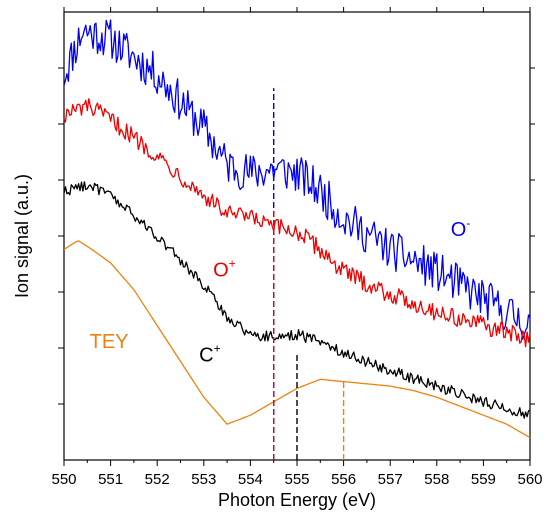 Image resolution: width=546 pixels, height=522 pixels. What do you see at coordinates (483, 479) in the screenshot?
I see `x-tick-label: 559` at bounding box center [483, 479].